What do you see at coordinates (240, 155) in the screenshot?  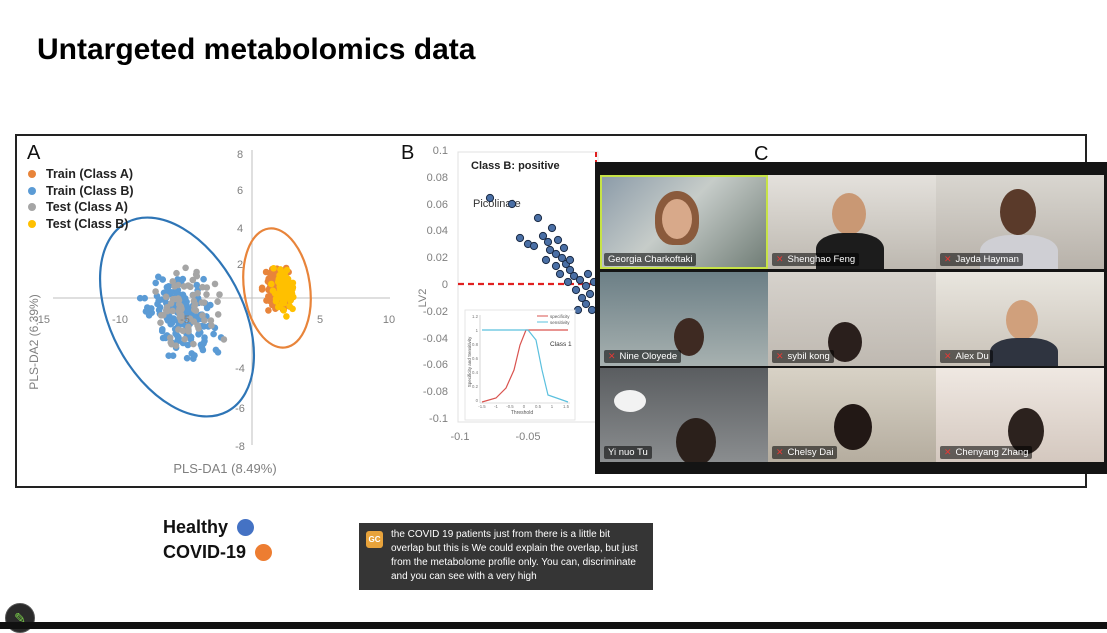 I see `y-tick-label: 8` at bounding box center [240, 155].